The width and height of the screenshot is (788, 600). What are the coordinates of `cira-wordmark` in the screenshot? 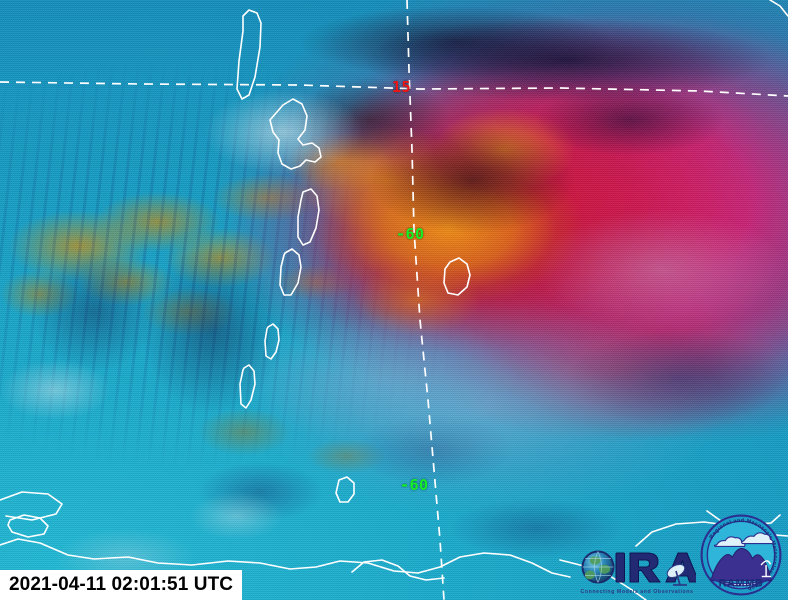 It's located at (655, 567).